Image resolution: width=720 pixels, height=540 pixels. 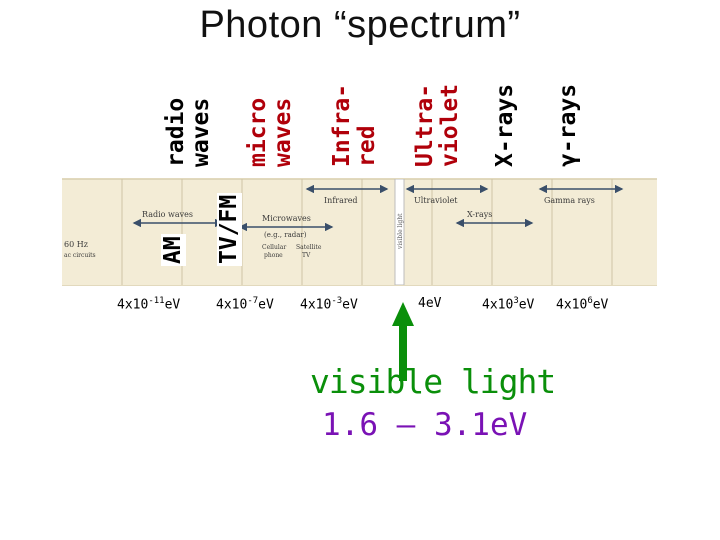 I want to click on band-label-ultraviolet: Ultra- violet, so click(x=437, y=125).